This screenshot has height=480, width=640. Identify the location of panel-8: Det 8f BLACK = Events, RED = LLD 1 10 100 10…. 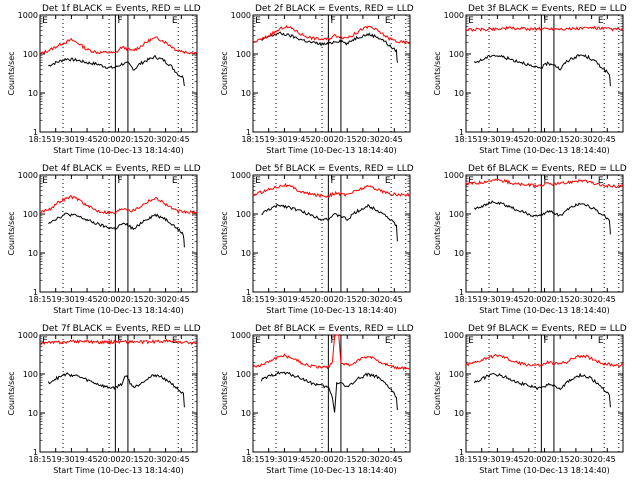
(317, 399).